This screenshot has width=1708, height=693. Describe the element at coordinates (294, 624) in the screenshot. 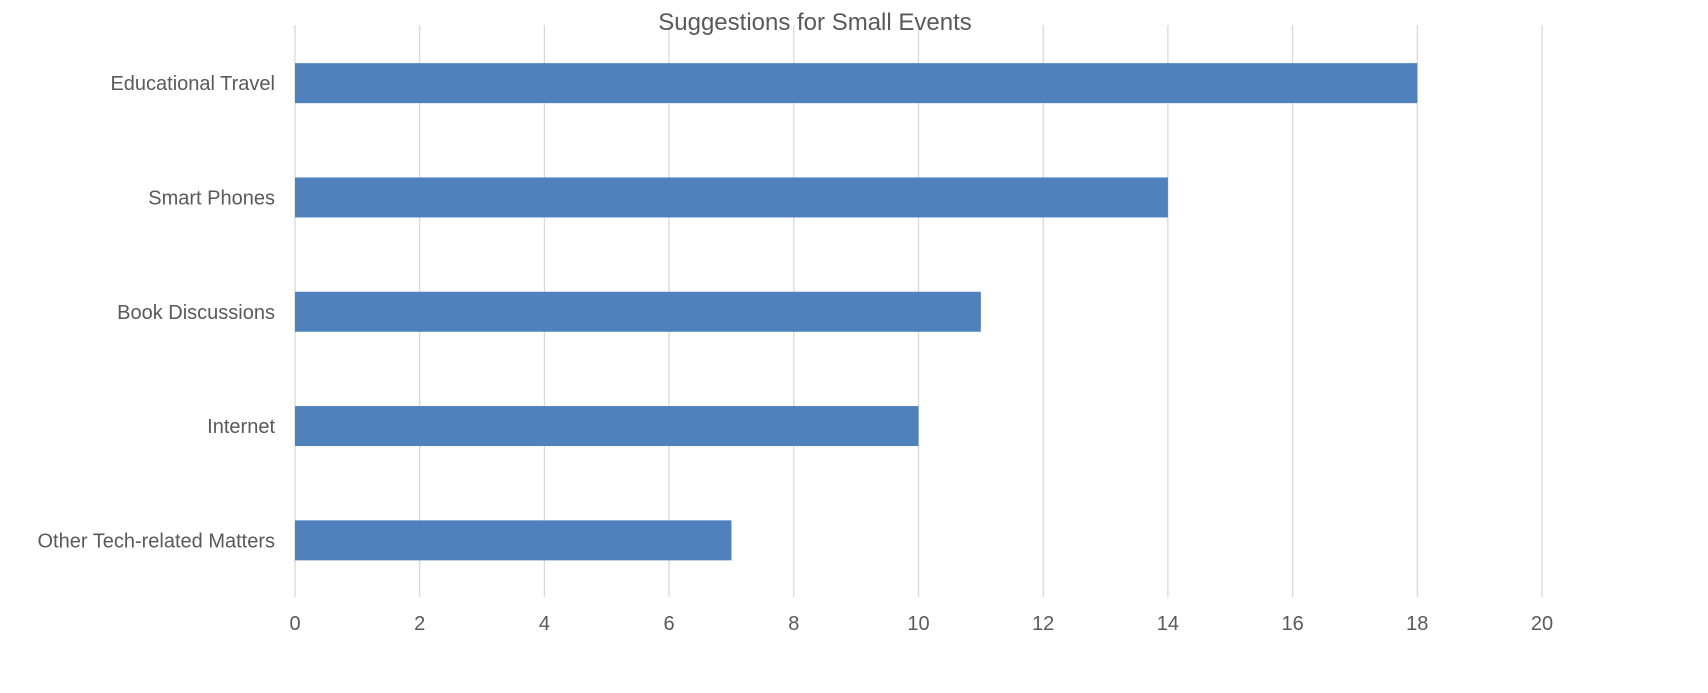

I see `x-tick-label-0: 0` at that location.